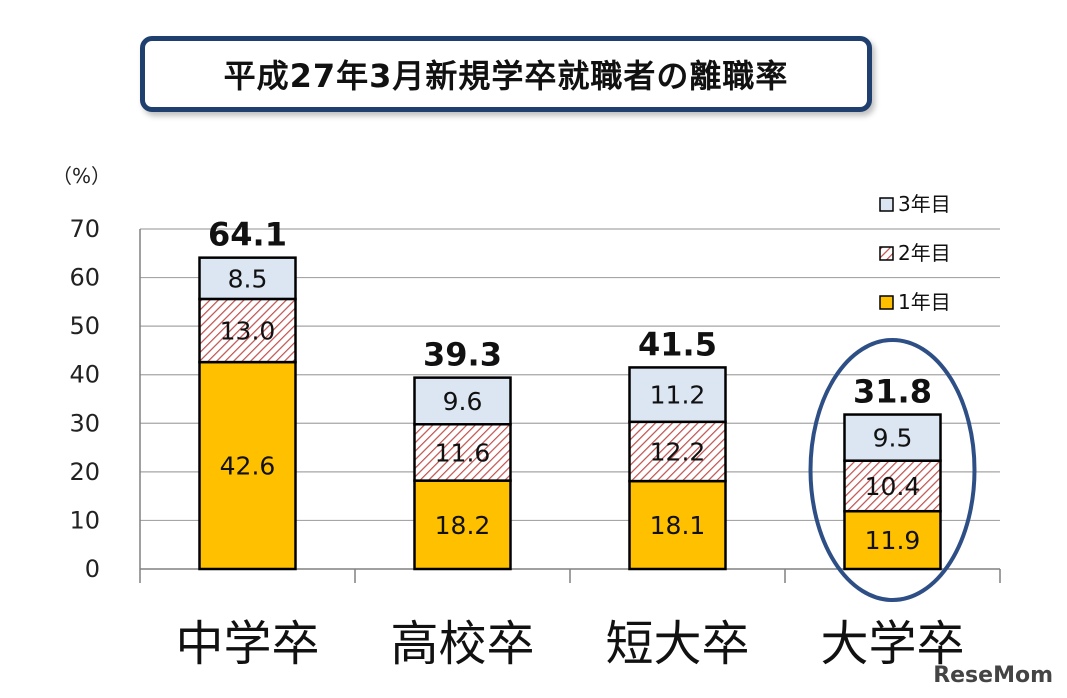 This screenshot has width=1067, height=698. Describe the element at coordinates (84, 520) in the screenshot. I see `y-tick-label: 10` at that location.